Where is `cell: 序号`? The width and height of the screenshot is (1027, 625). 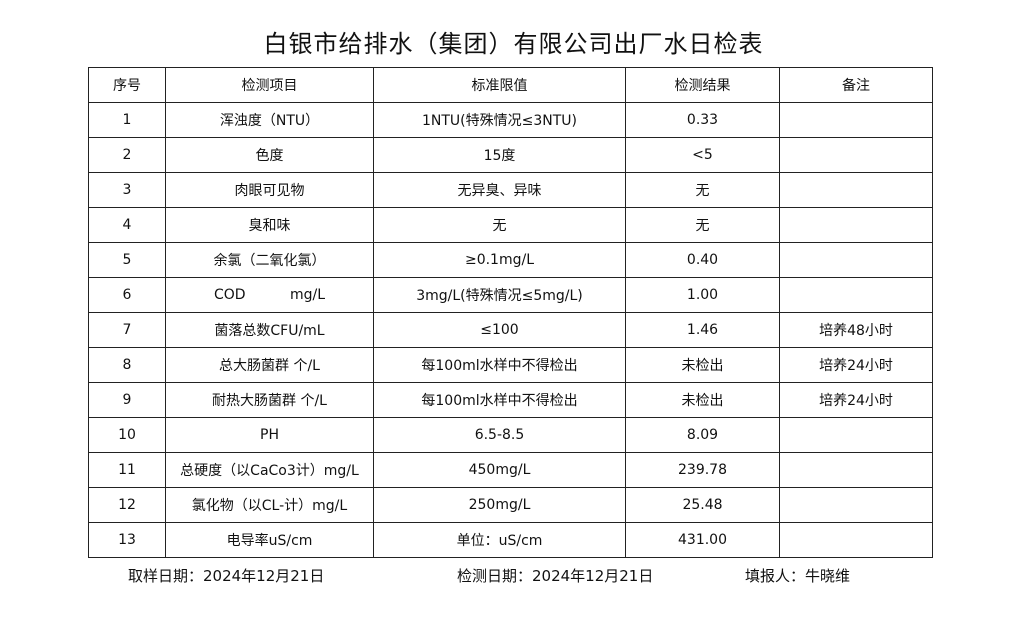
cell: 序号 is located at coordinates (127, 85).